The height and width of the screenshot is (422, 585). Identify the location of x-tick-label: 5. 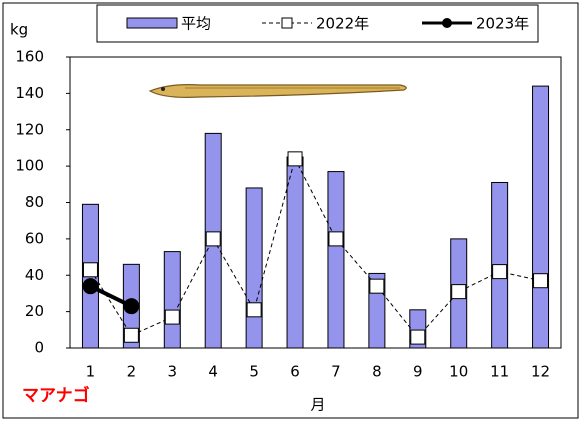
(254, 372).